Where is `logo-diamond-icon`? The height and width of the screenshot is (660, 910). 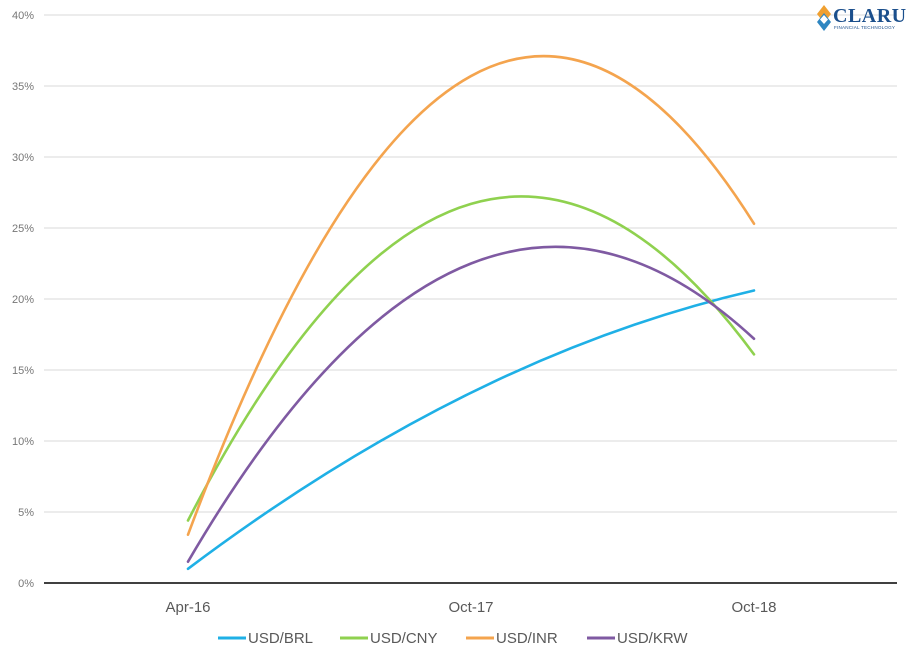
logo-diamond-icon is located at coordinates (824, 18).